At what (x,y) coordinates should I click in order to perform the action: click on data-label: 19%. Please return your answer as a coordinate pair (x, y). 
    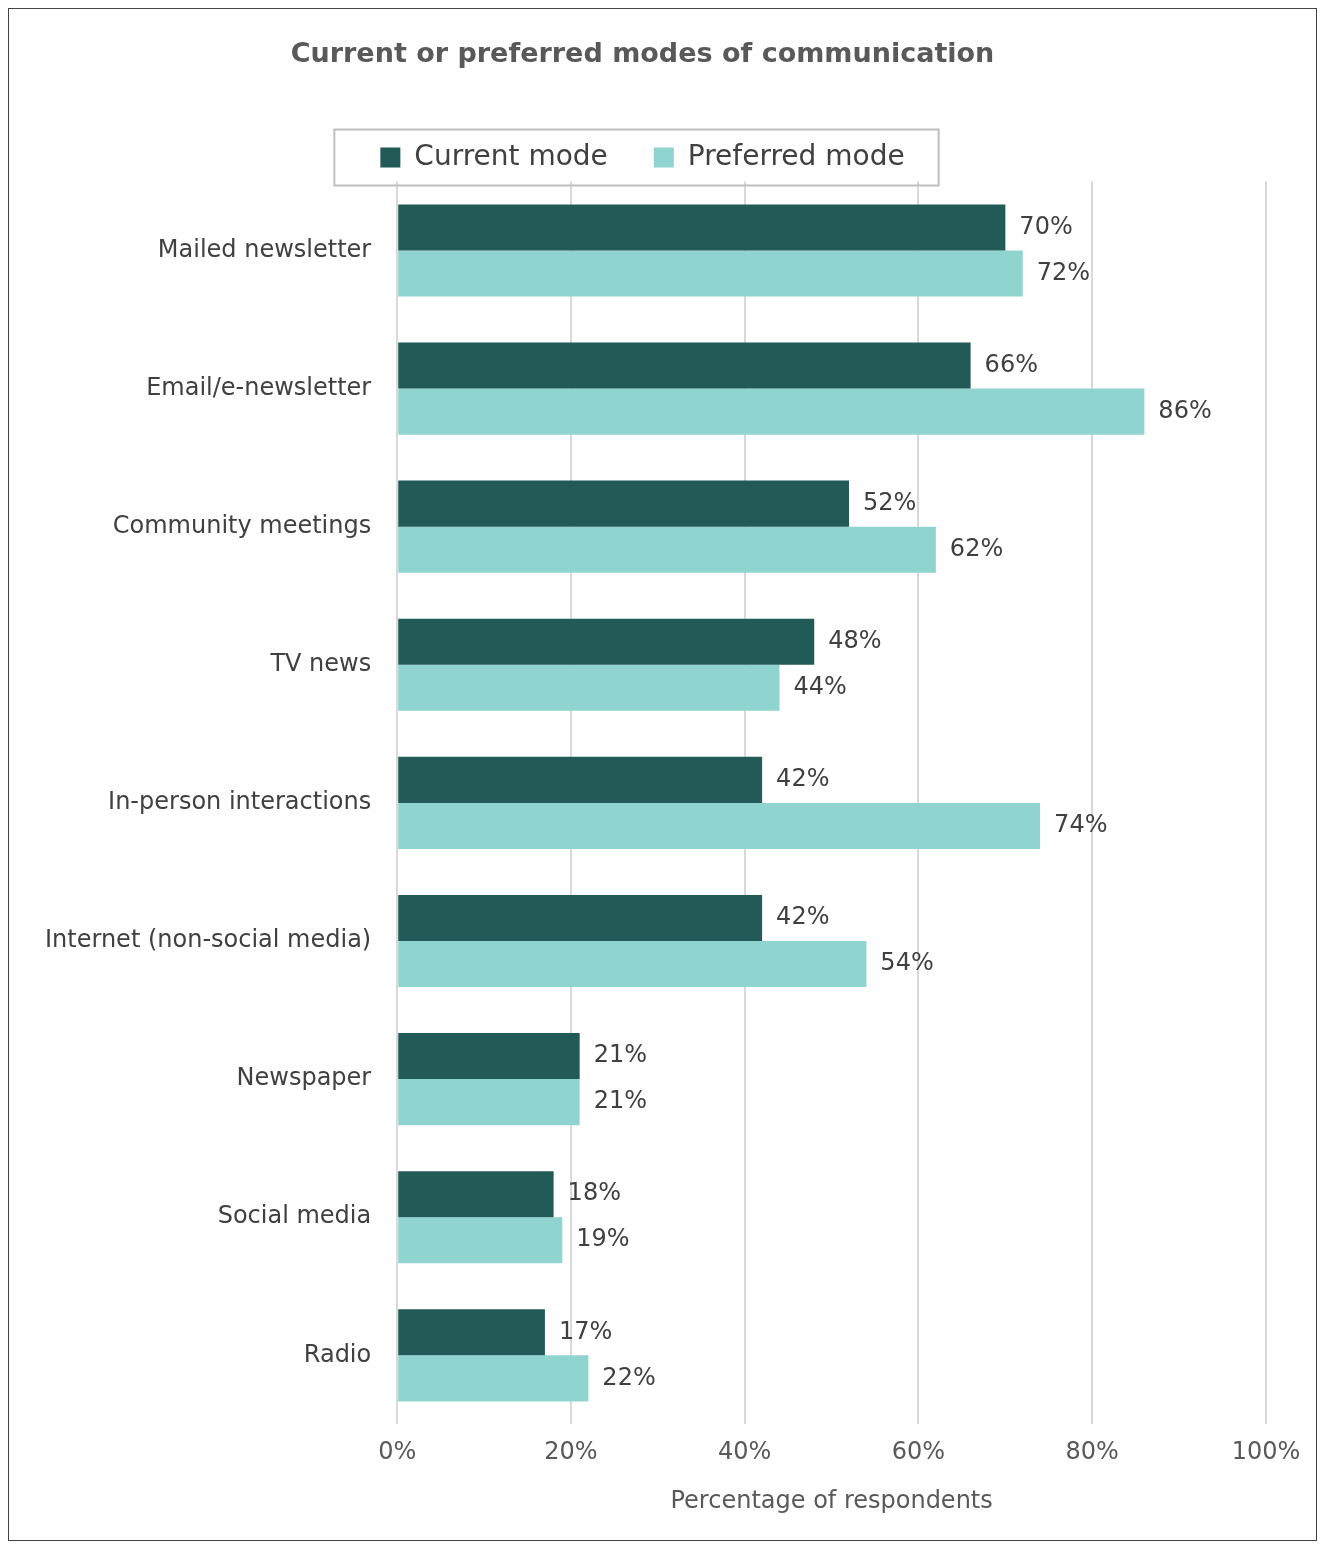
    Looking at the image, I should click on (603, 1238).